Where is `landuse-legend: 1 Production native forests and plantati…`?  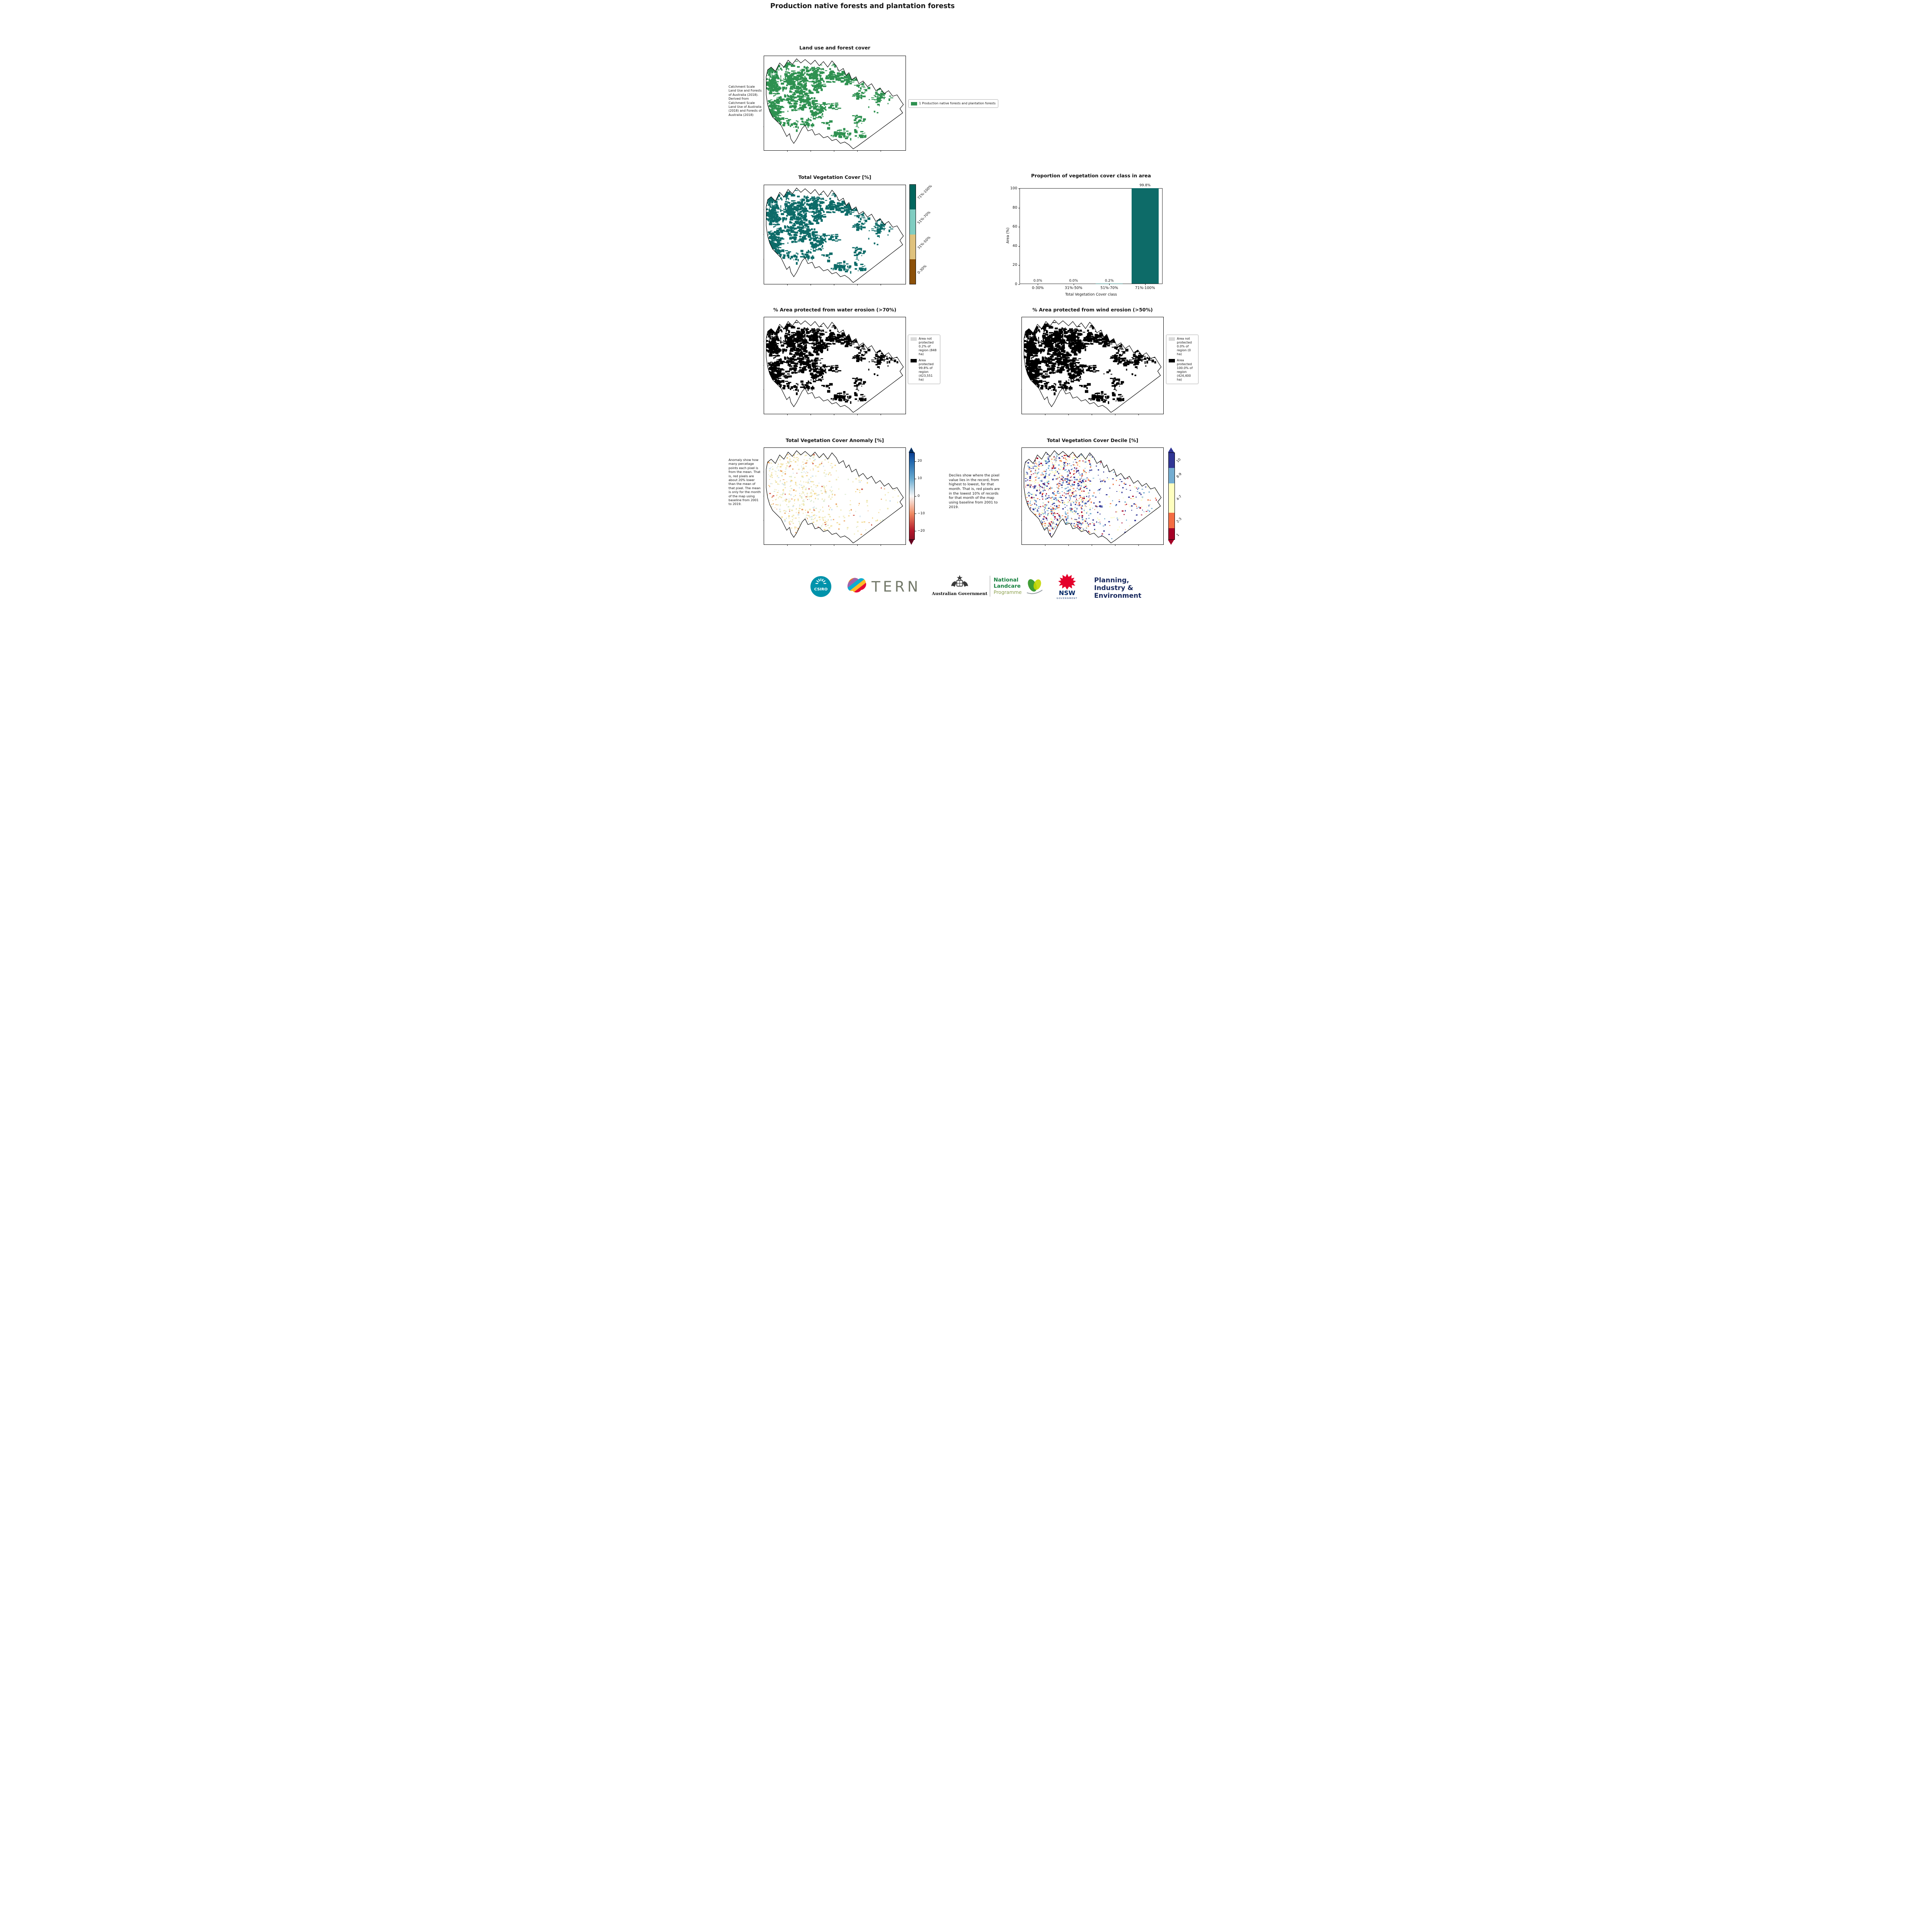 landuse-legend: 1 Production native forests and plantati… is located at coordinates (953, 104).